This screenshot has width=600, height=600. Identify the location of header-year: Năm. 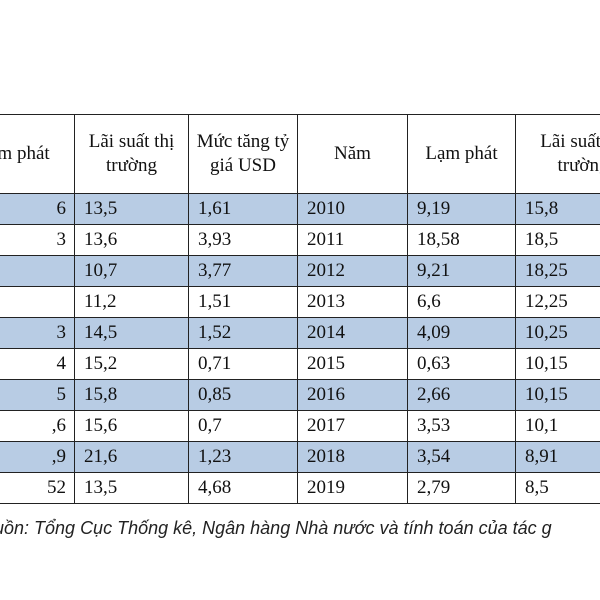
(352, 154).